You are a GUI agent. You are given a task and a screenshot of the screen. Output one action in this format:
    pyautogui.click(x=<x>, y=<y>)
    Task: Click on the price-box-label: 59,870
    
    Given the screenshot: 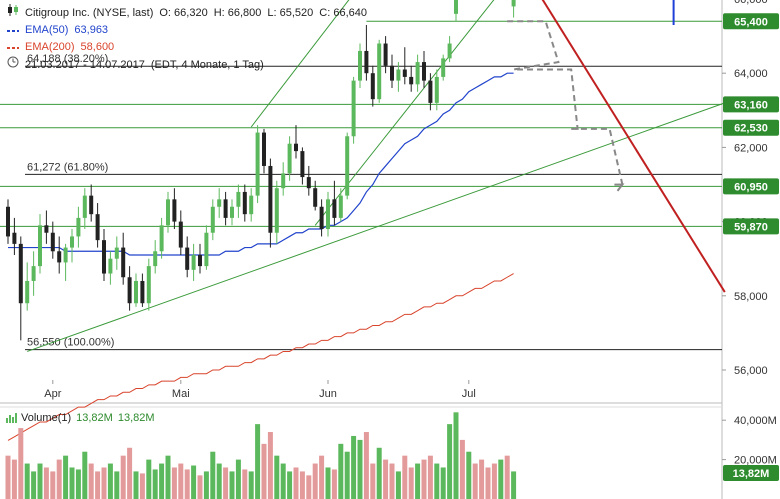 What is the action you would take?
    pyautogui.click(x=751, y=227)
    